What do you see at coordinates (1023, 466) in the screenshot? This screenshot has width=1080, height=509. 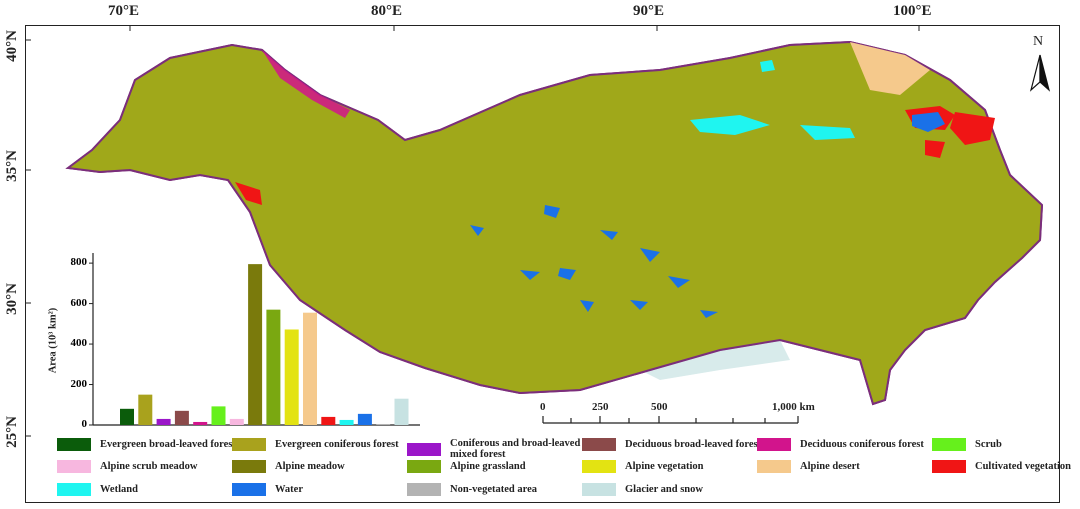 I see `legend-label: Cultivated vegetation` at bounding box center [1023, 466].